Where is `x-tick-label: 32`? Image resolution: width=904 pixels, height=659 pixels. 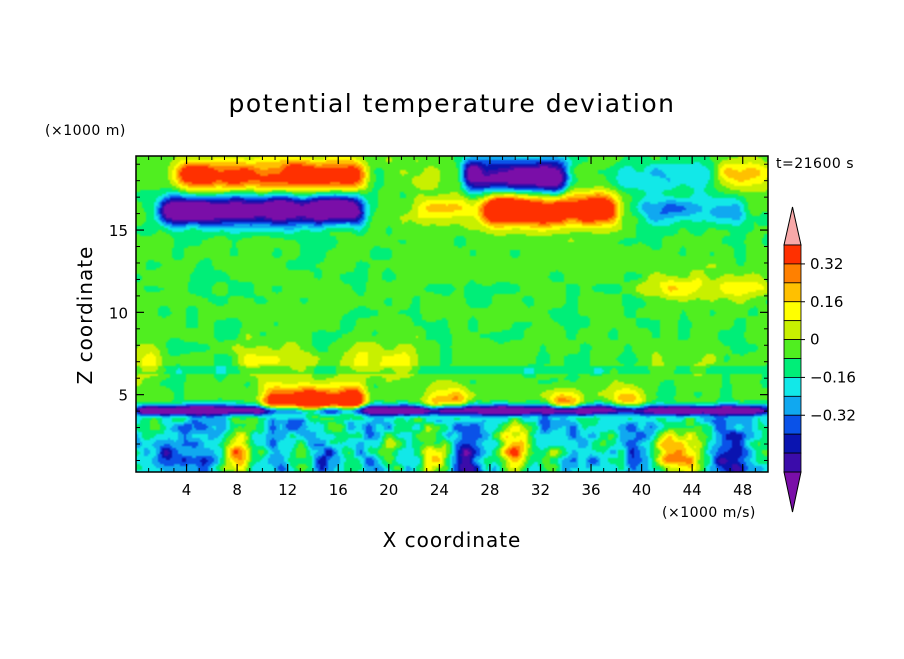
x-tick-label: 32 is located at coordinates (540, 490).